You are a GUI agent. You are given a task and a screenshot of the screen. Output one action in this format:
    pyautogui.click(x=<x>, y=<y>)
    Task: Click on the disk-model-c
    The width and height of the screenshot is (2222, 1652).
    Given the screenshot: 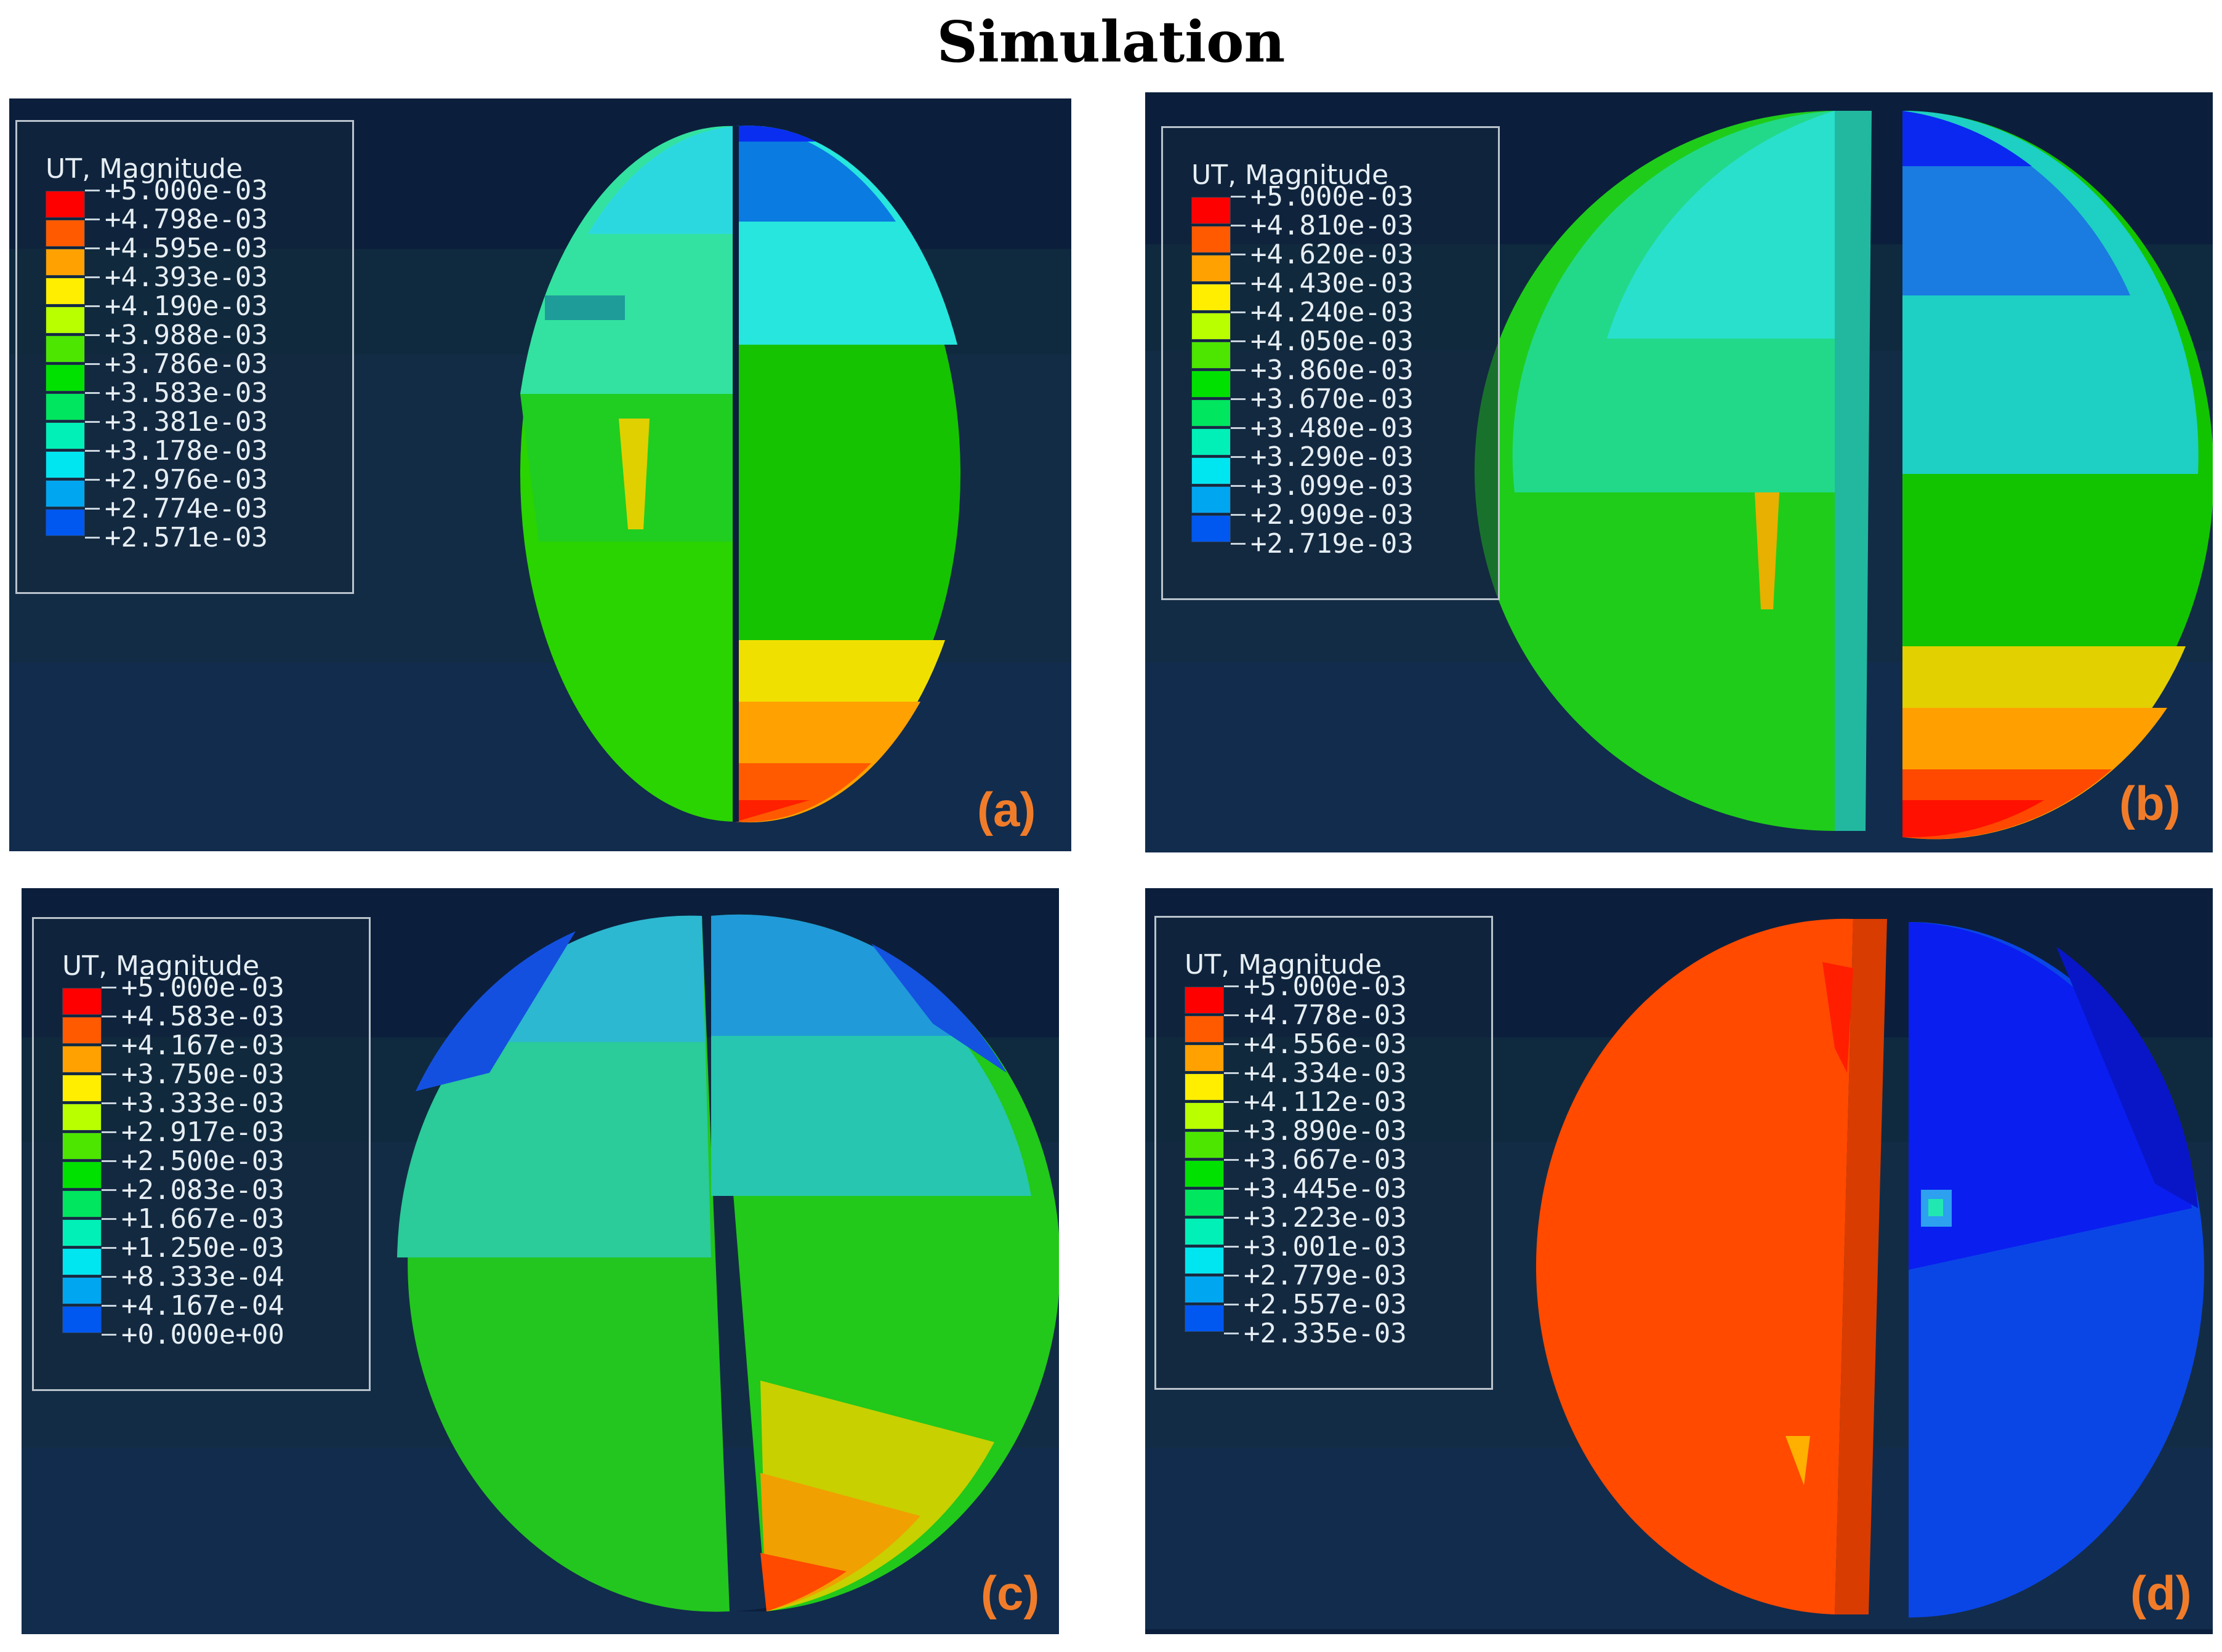 What is the action you would take?
    pyautogui.click(x=728, y=1262)
    